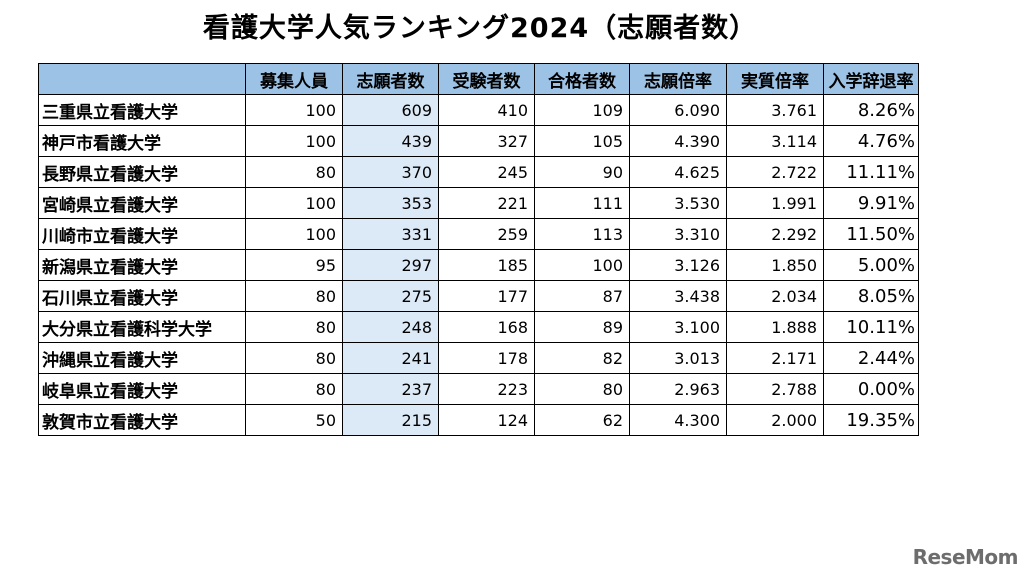  I want to click on data-cell: 2.963, so click(678, 389).